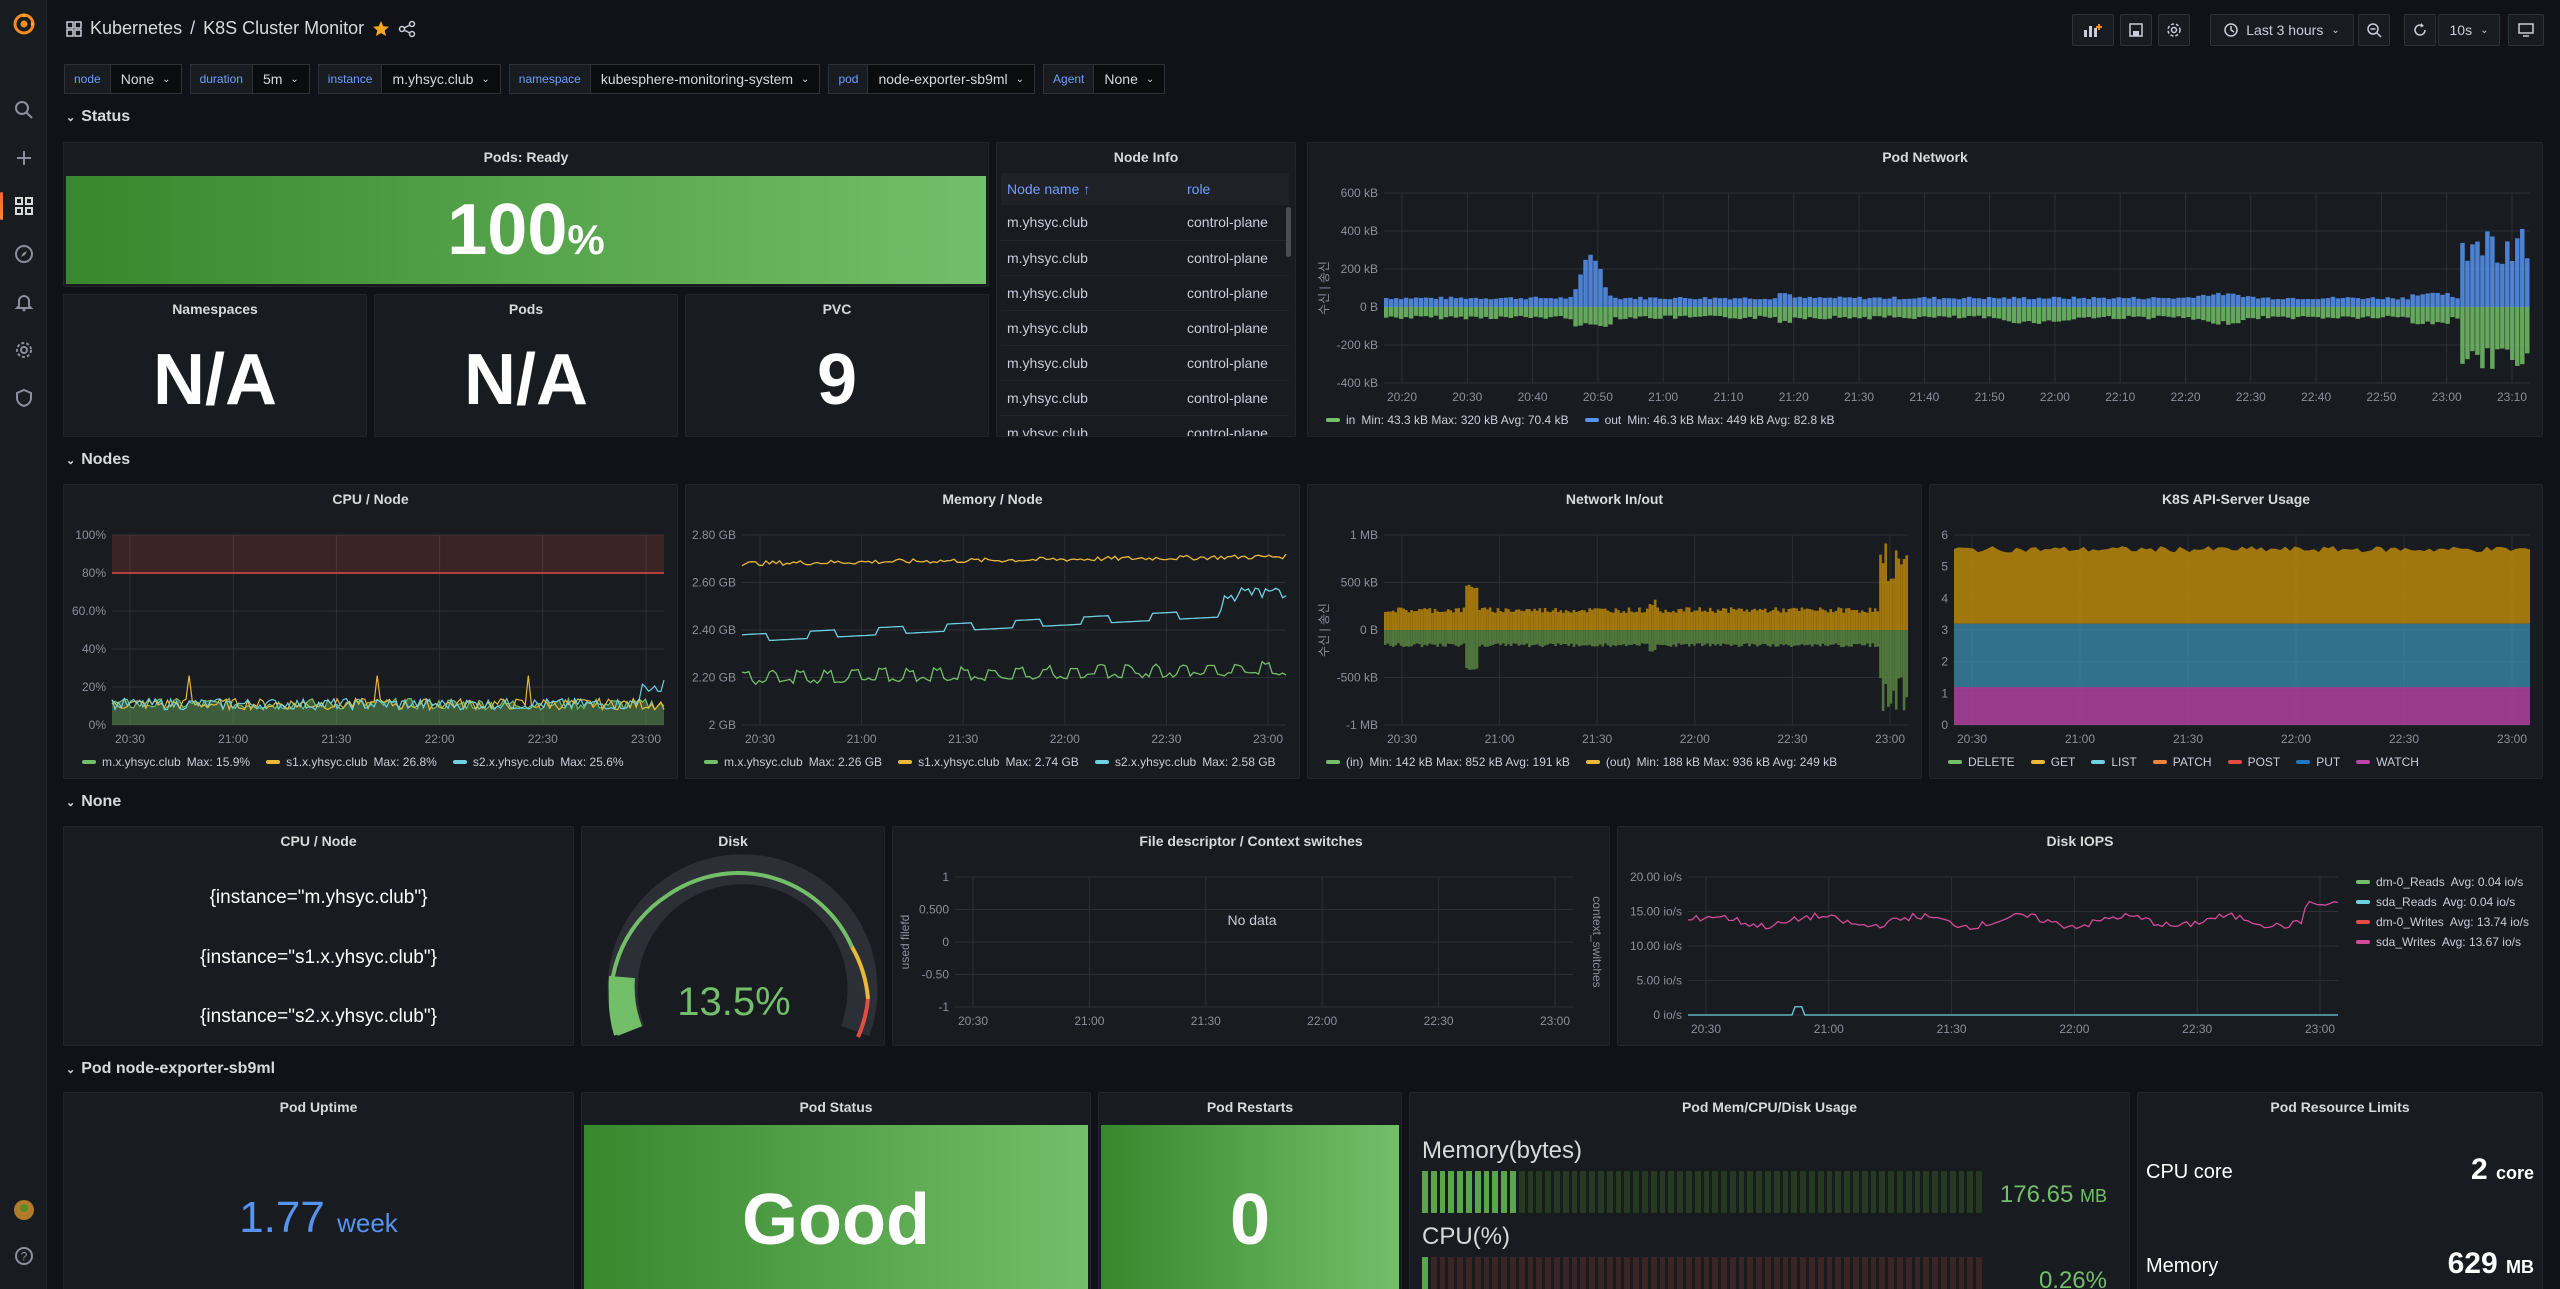 Image resolution: width=2560 pixels, height=1289 pixels. What do you see at coordinates (1711, 762) in the screenshot?
I see `legend-item: (out) Min: 188 kB Max: 936 kB Avg: 249 kB` at bounding box center [1711, 762].